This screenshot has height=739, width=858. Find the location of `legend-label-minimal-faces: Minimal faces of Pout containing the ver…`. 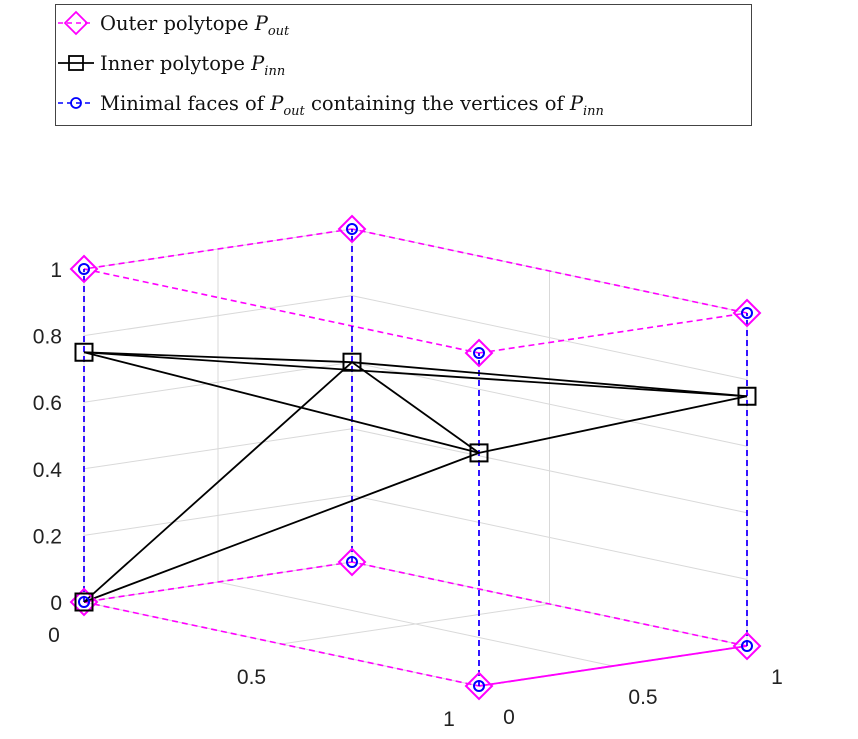

legend-label-minimal-faces: Minimal faces of Pout containing the ver… is located at coordinates (352, 105).